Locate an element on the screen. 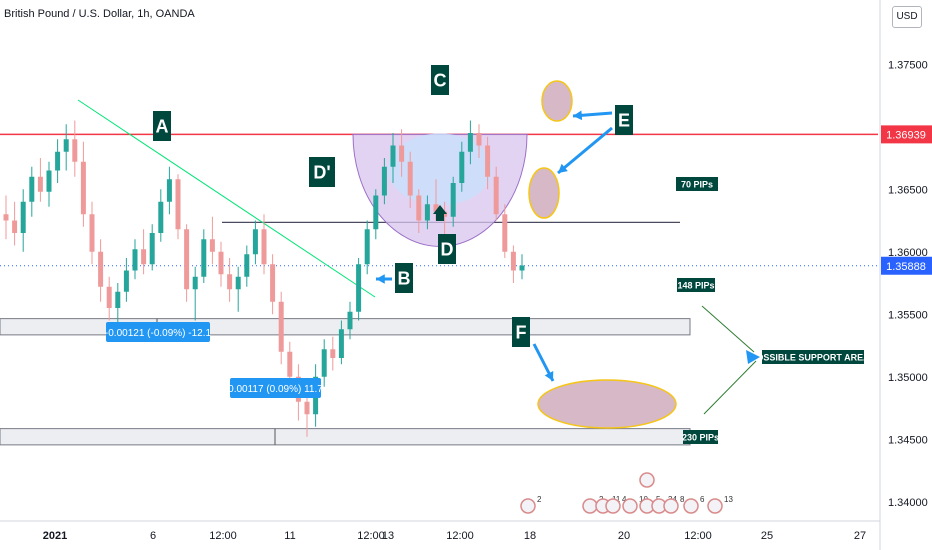  label-f-box is located at coordinates (521, 332).